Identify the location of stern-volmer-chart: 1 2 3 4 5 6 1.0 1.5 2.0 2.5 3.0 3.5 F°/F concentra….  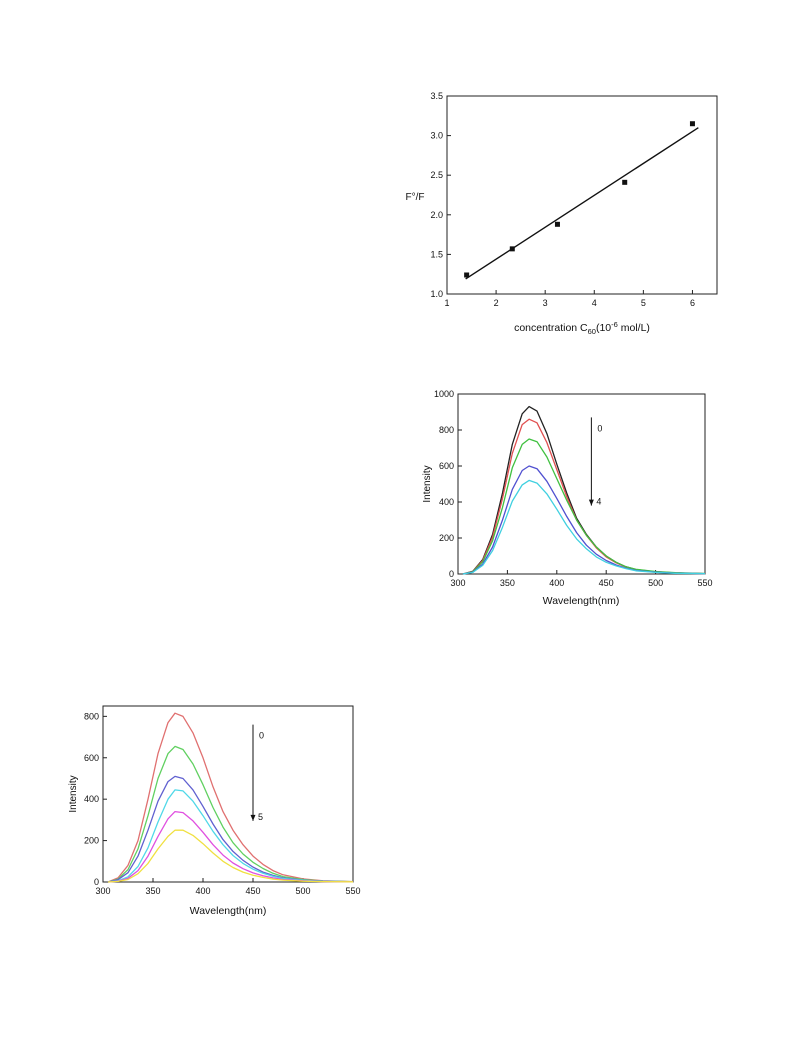
(562, 213).